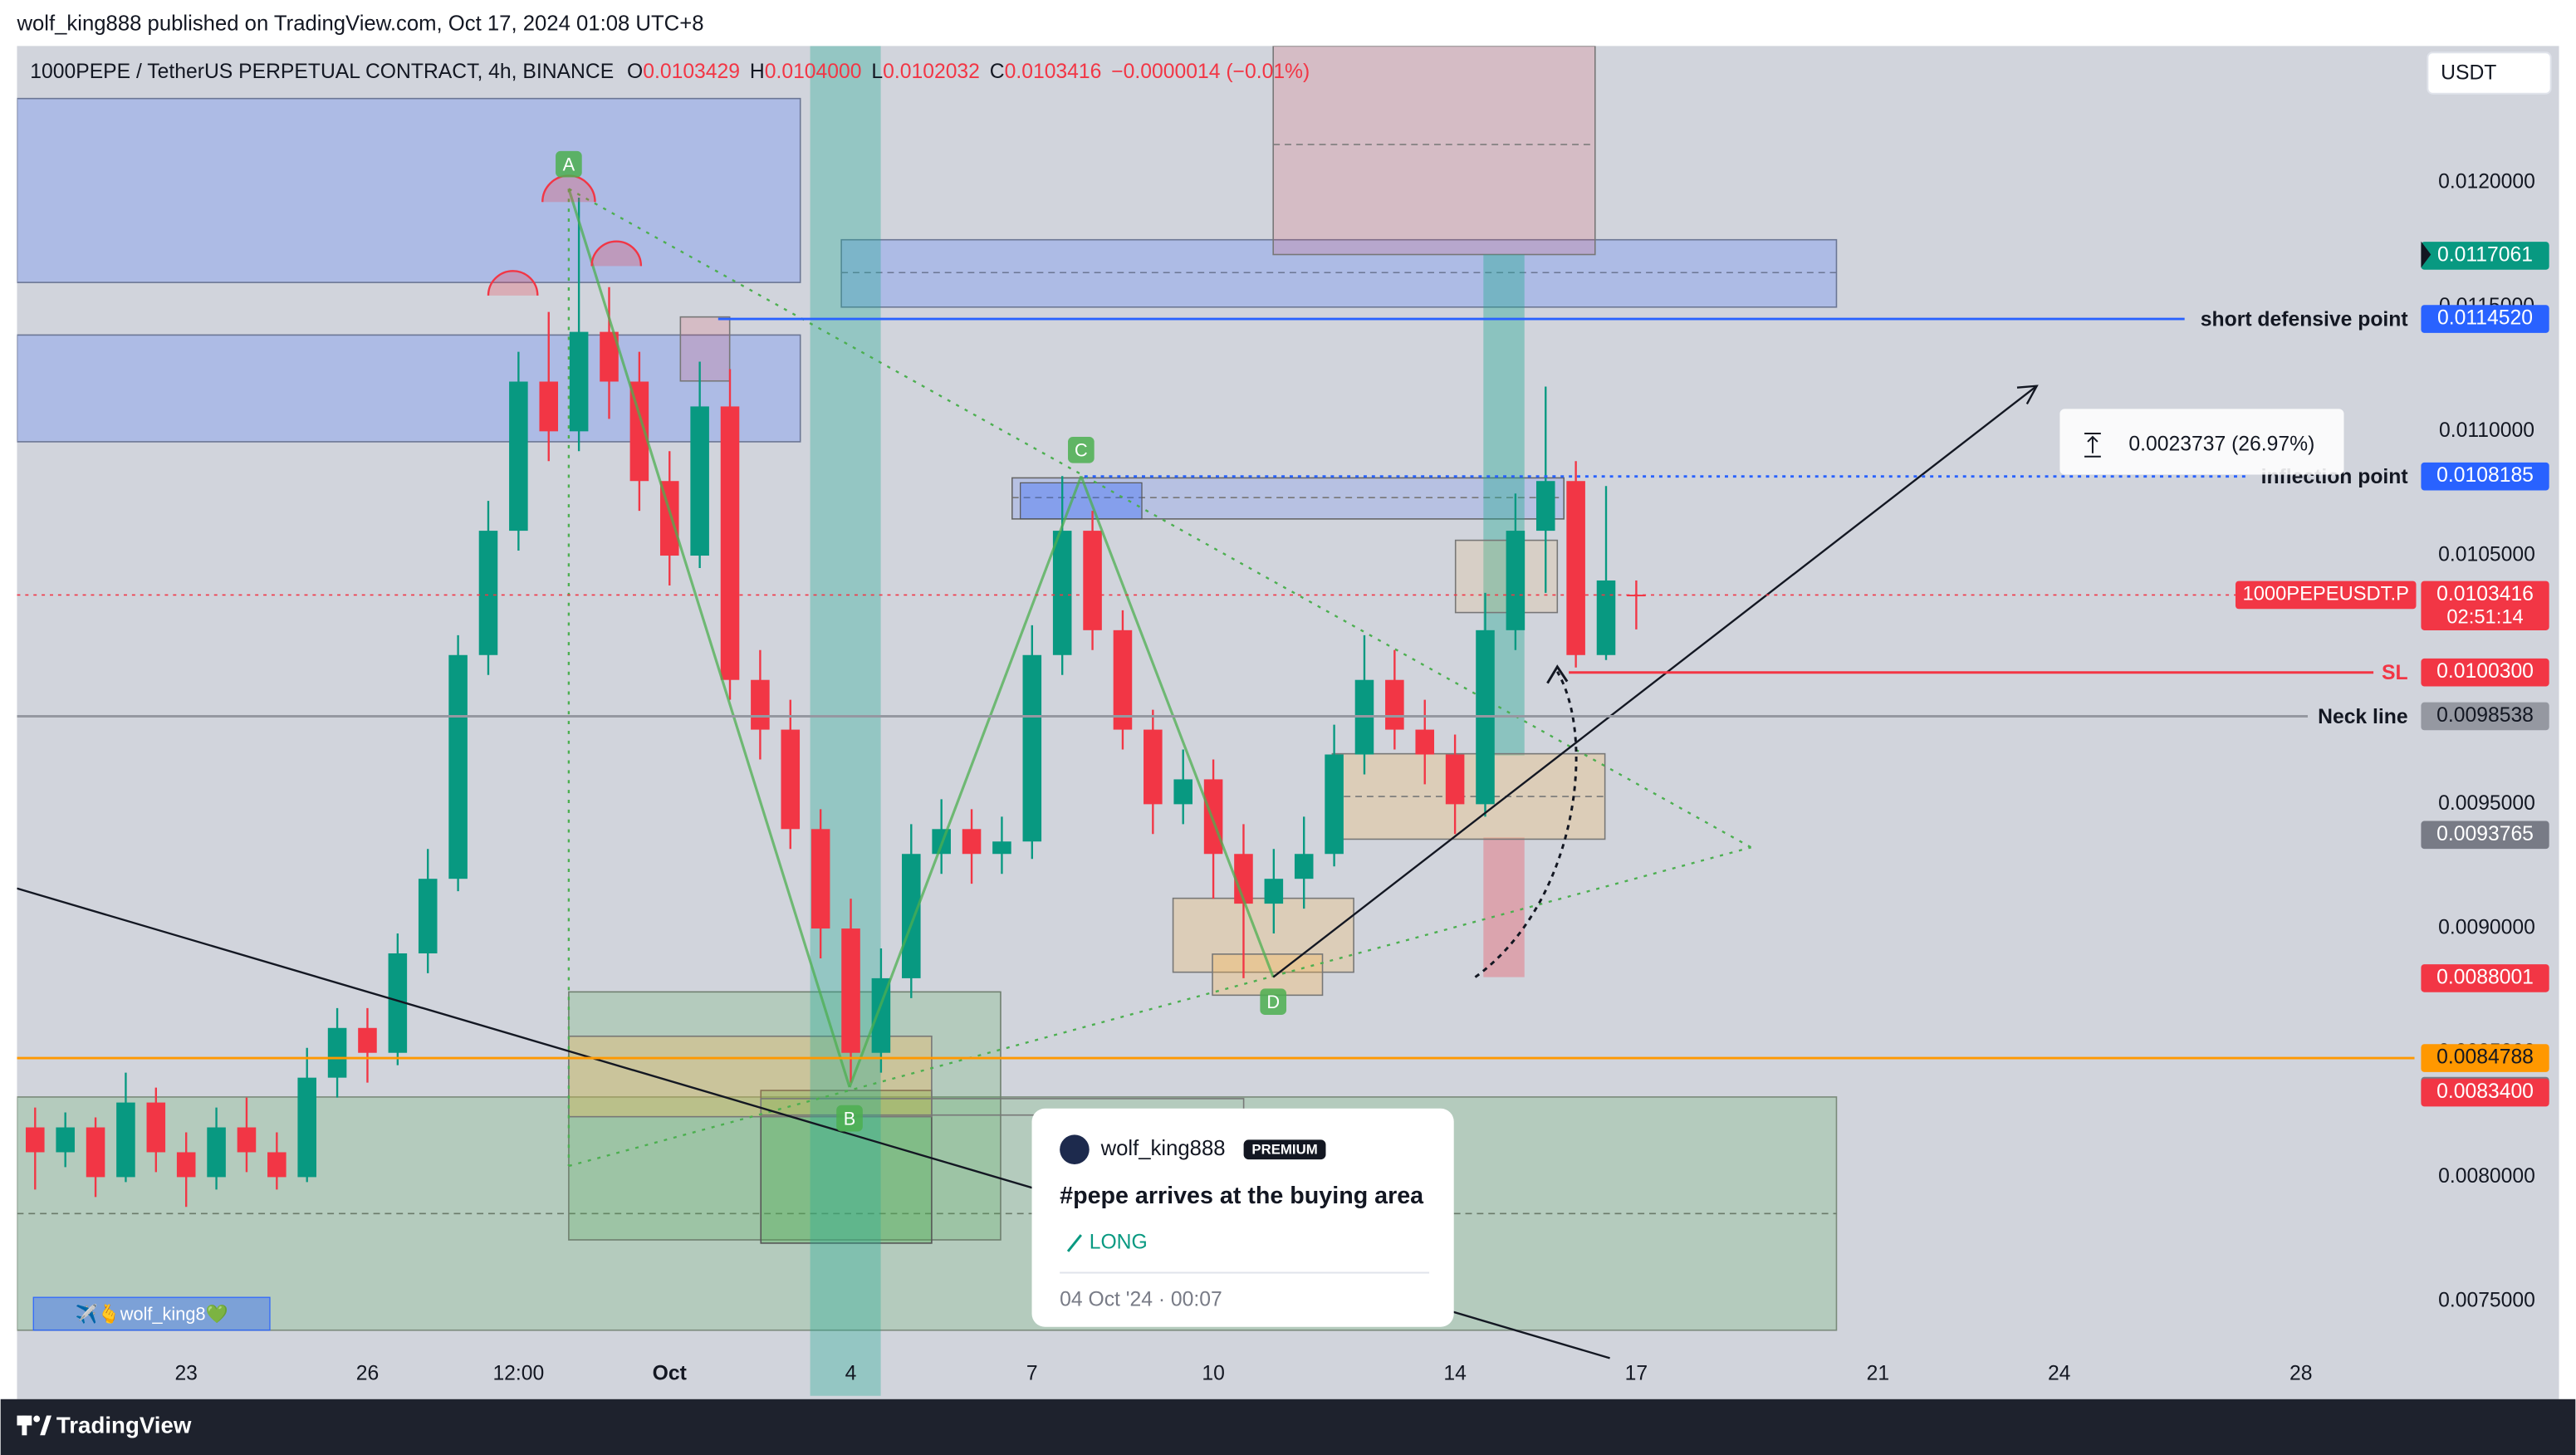 The height and width of the screenshot is (1455, 2576). Describe the element at coordinates (2487, 555) in the screenshot. I see `y-tick-label: 0.0105000` at that location.